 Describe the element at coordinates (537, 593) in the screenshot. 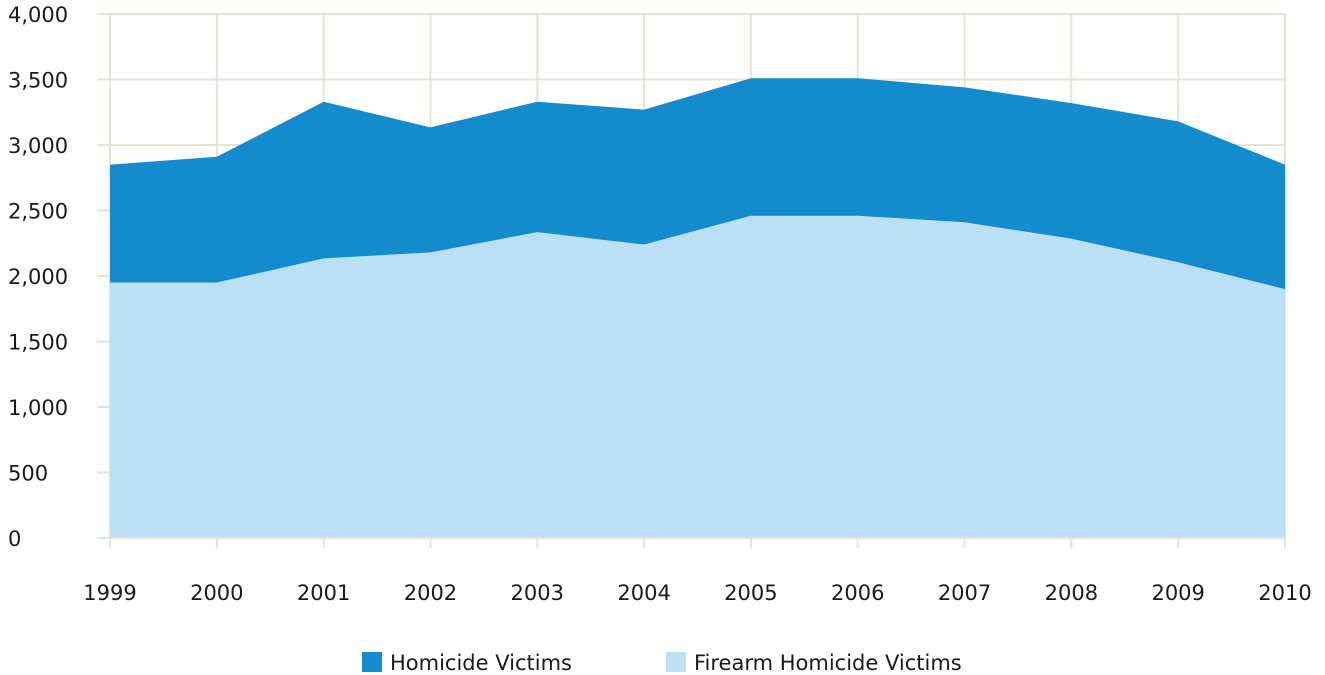

I see `x-tick-label: 2003` at that location.